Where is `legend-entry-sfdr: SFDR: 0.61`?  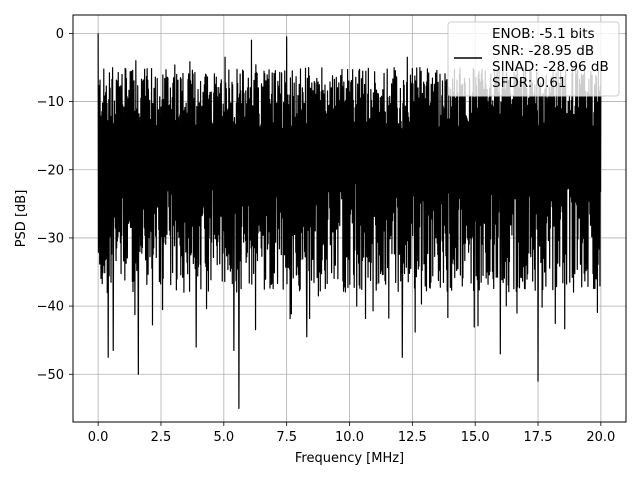 legend-entry-sfdr: SFDR: 0.61 is located at coordinates (529, 83).